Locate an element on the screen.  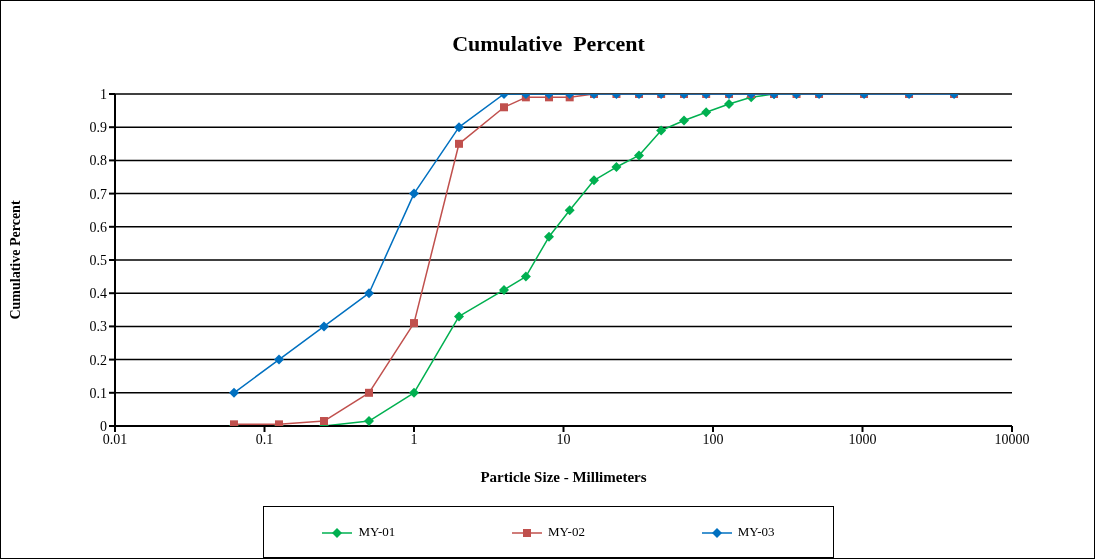
legend-label: MY-02 is located at coordinates (566, 532).